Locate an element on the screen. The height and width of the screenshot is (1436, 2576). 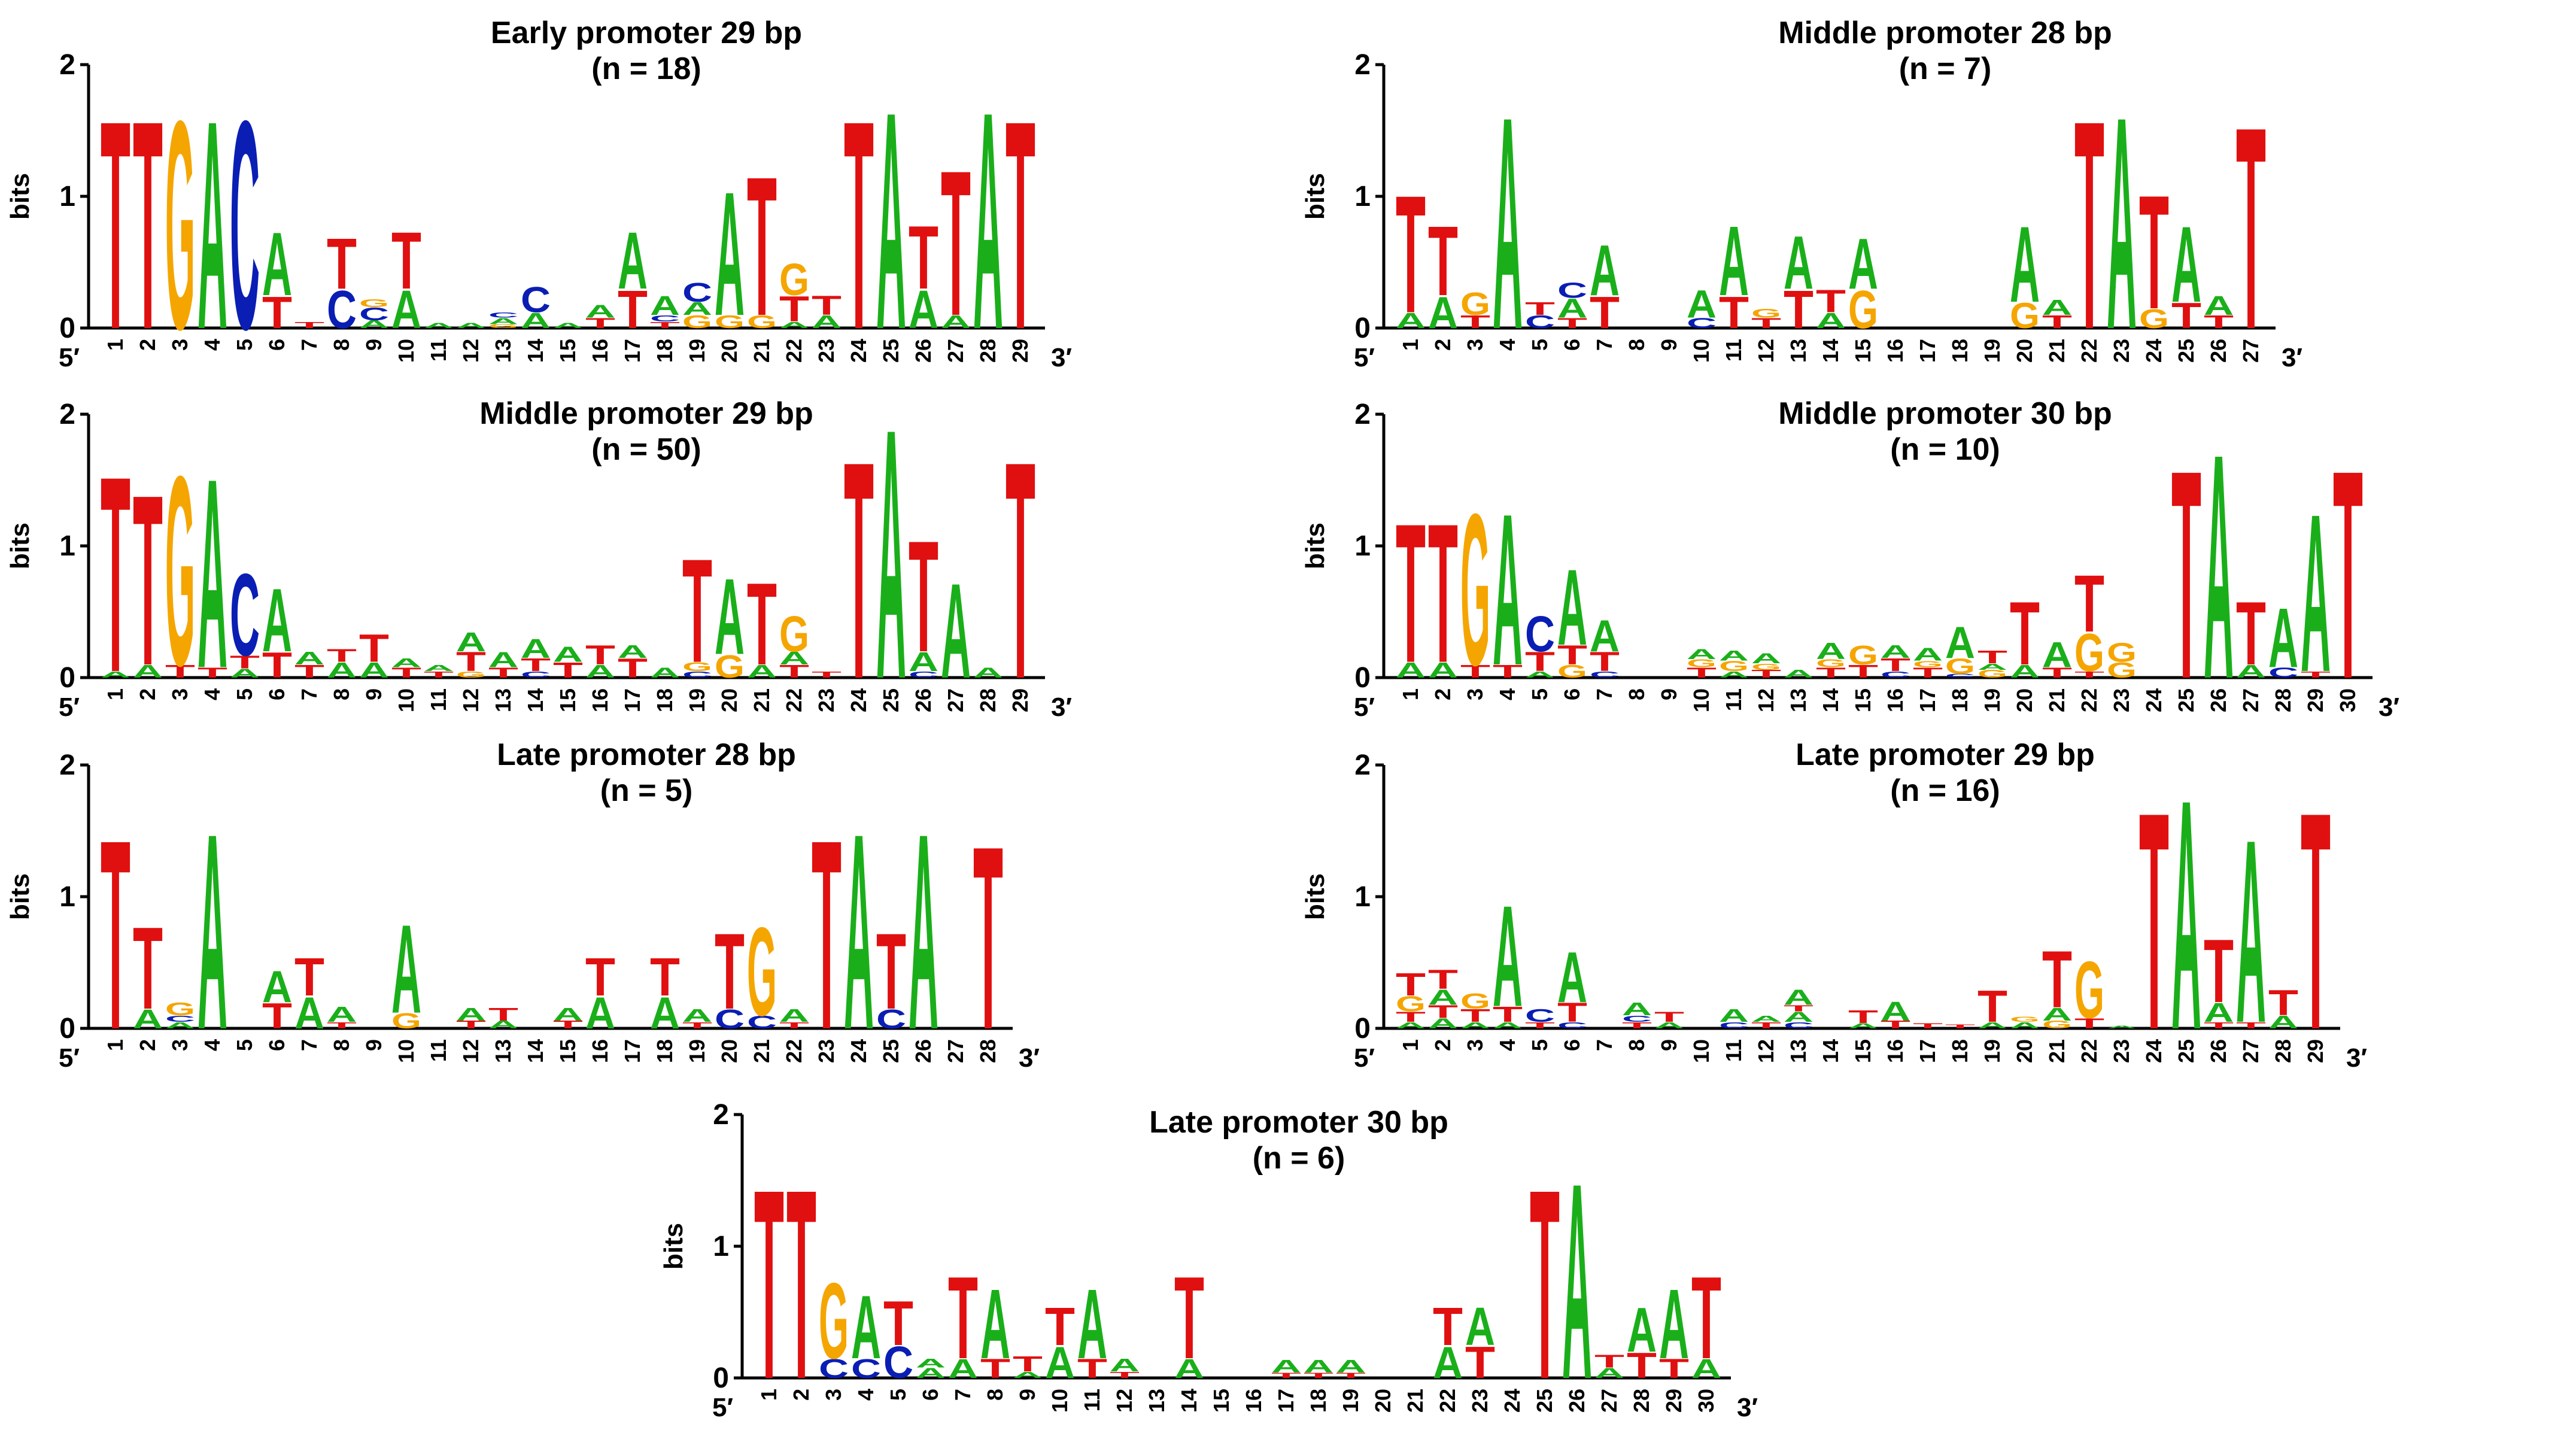
position-tick-label: 25 is located at coordinates (1545, 1401).